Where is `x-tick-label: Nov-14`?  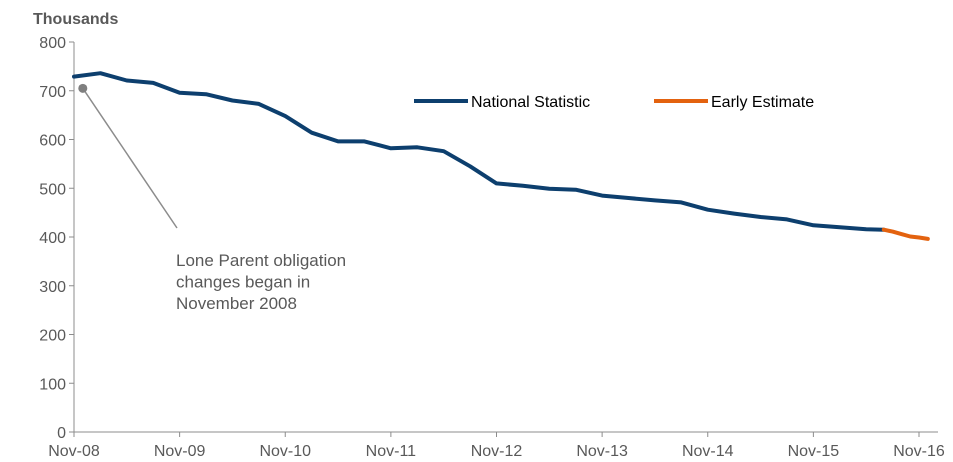 x-tick-label: Nov-14 is located at coordinates (708, 451).